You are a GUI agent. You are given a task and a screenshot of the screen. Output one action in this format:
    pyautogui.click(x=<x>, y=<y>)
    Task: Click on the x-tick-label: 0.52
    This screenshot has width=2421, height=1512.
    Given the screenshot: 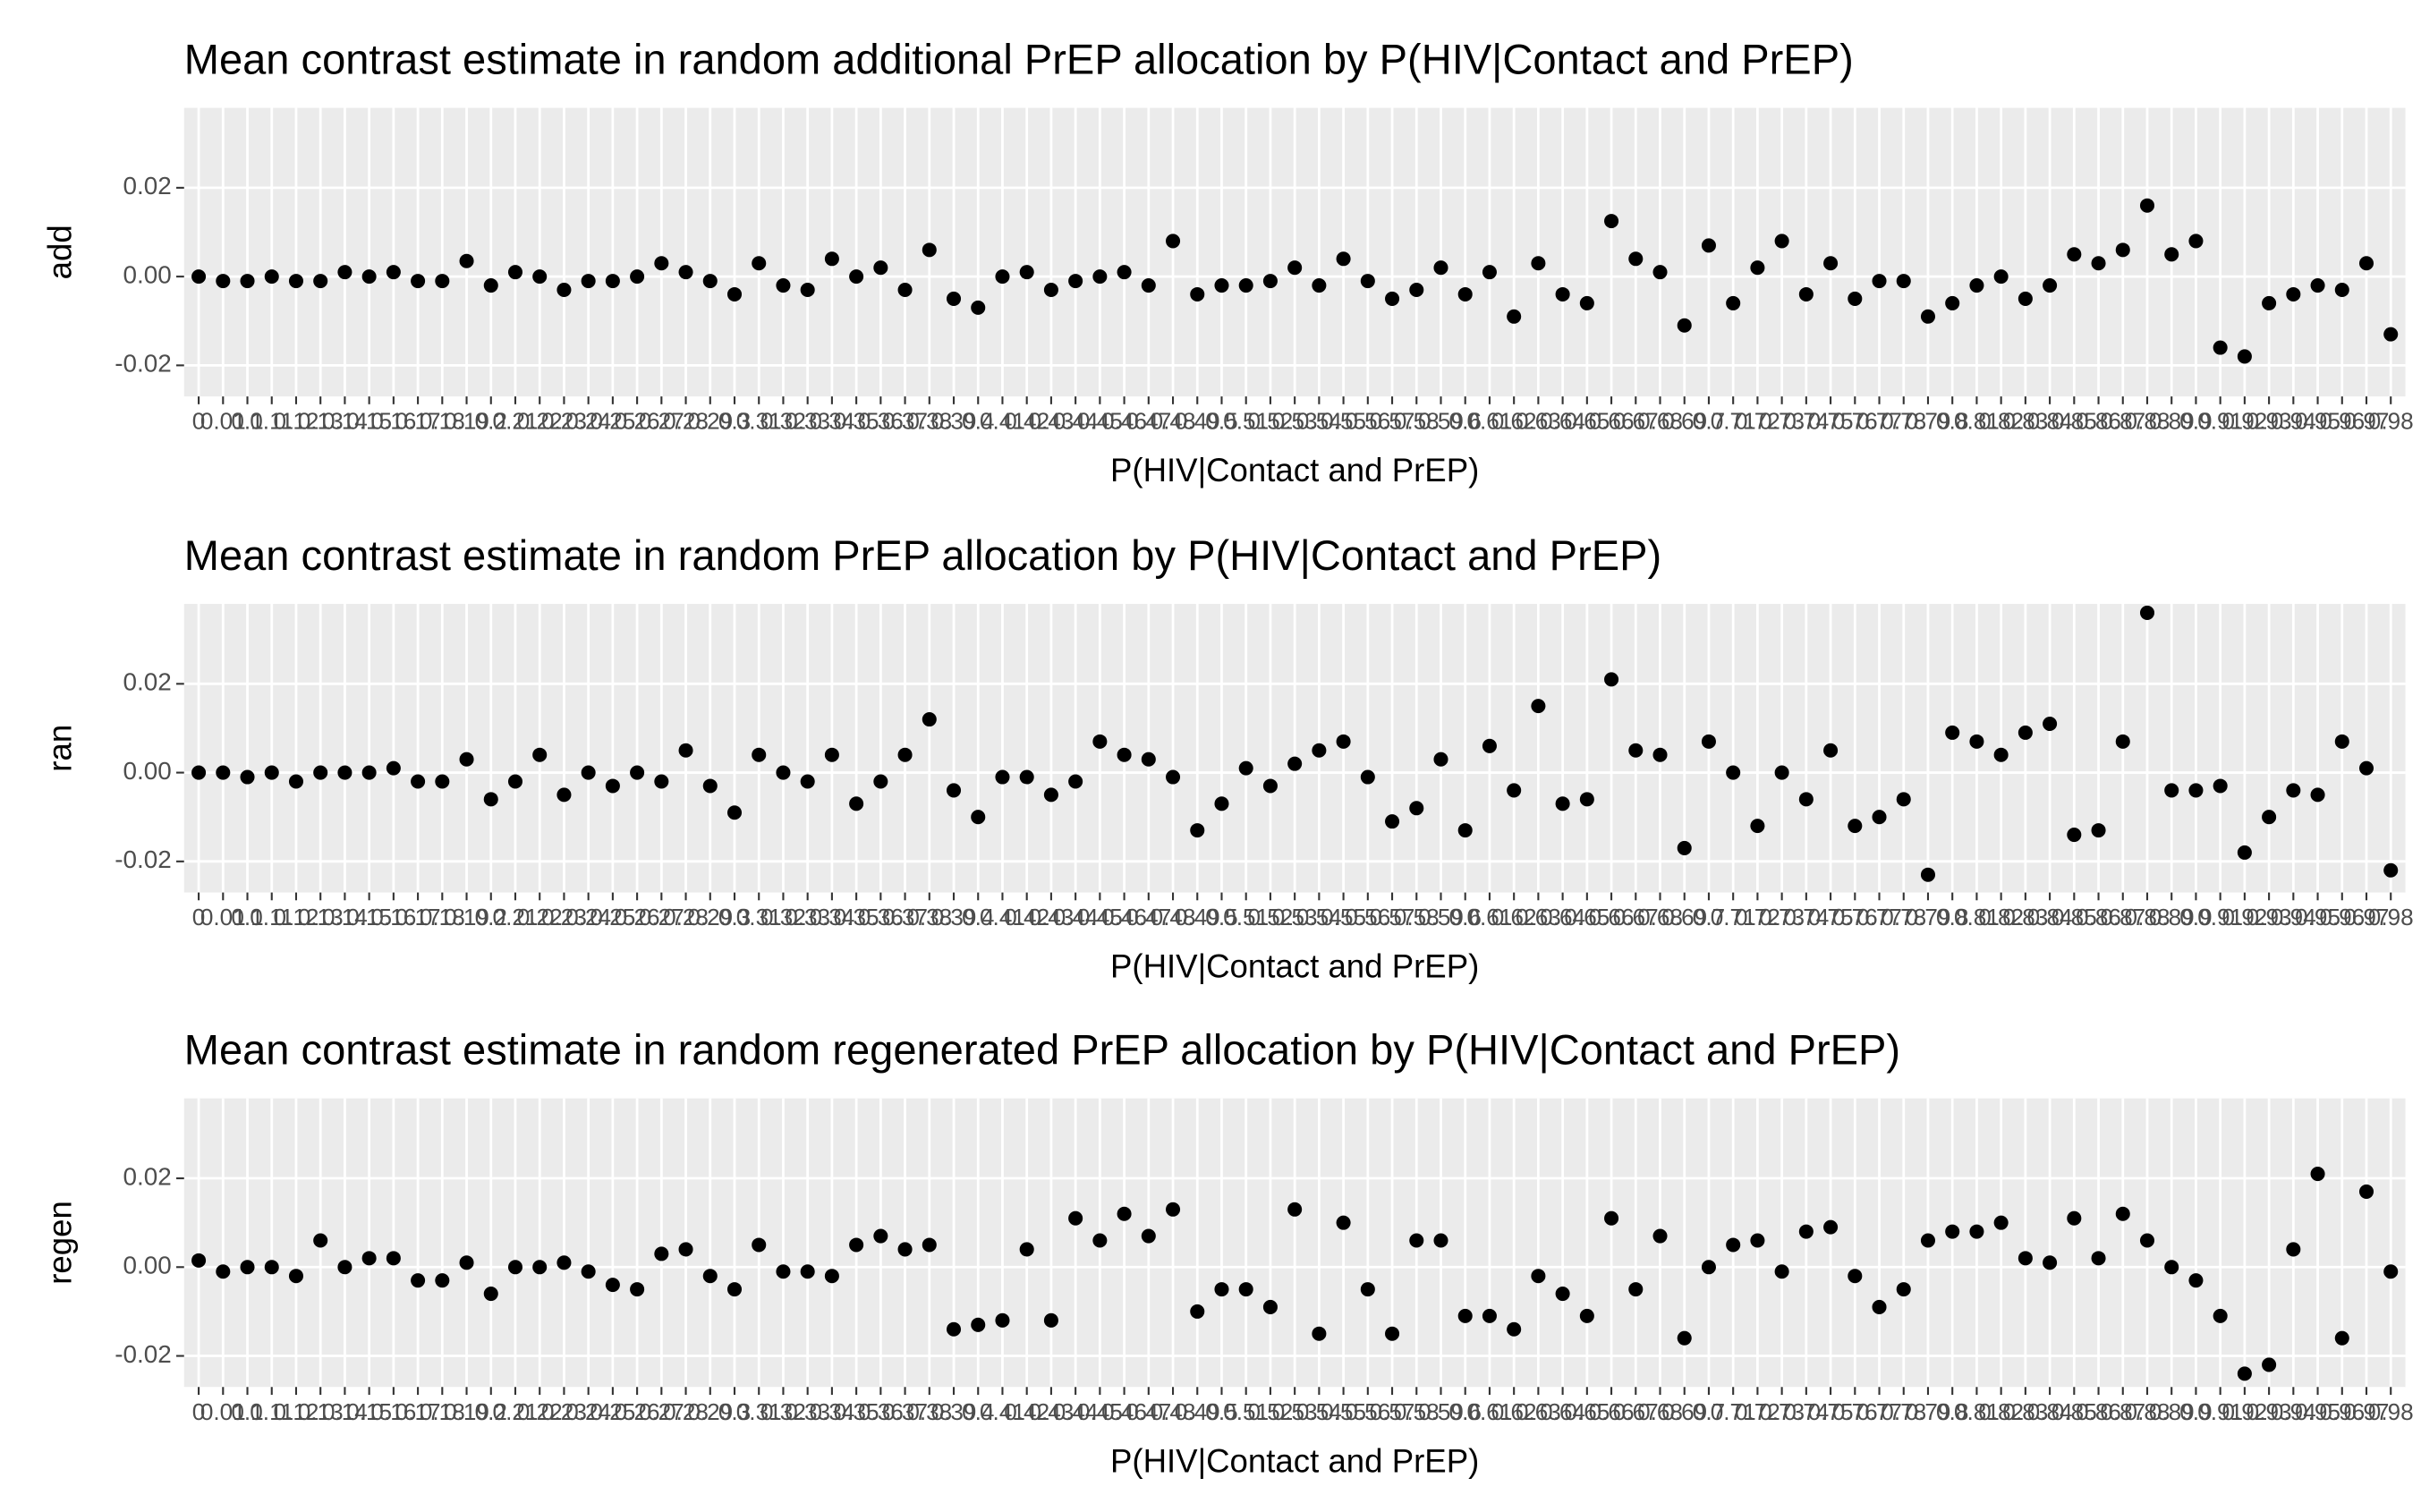 What is the action you would take?
    pyautogui.click(x=1270, y=421)
    